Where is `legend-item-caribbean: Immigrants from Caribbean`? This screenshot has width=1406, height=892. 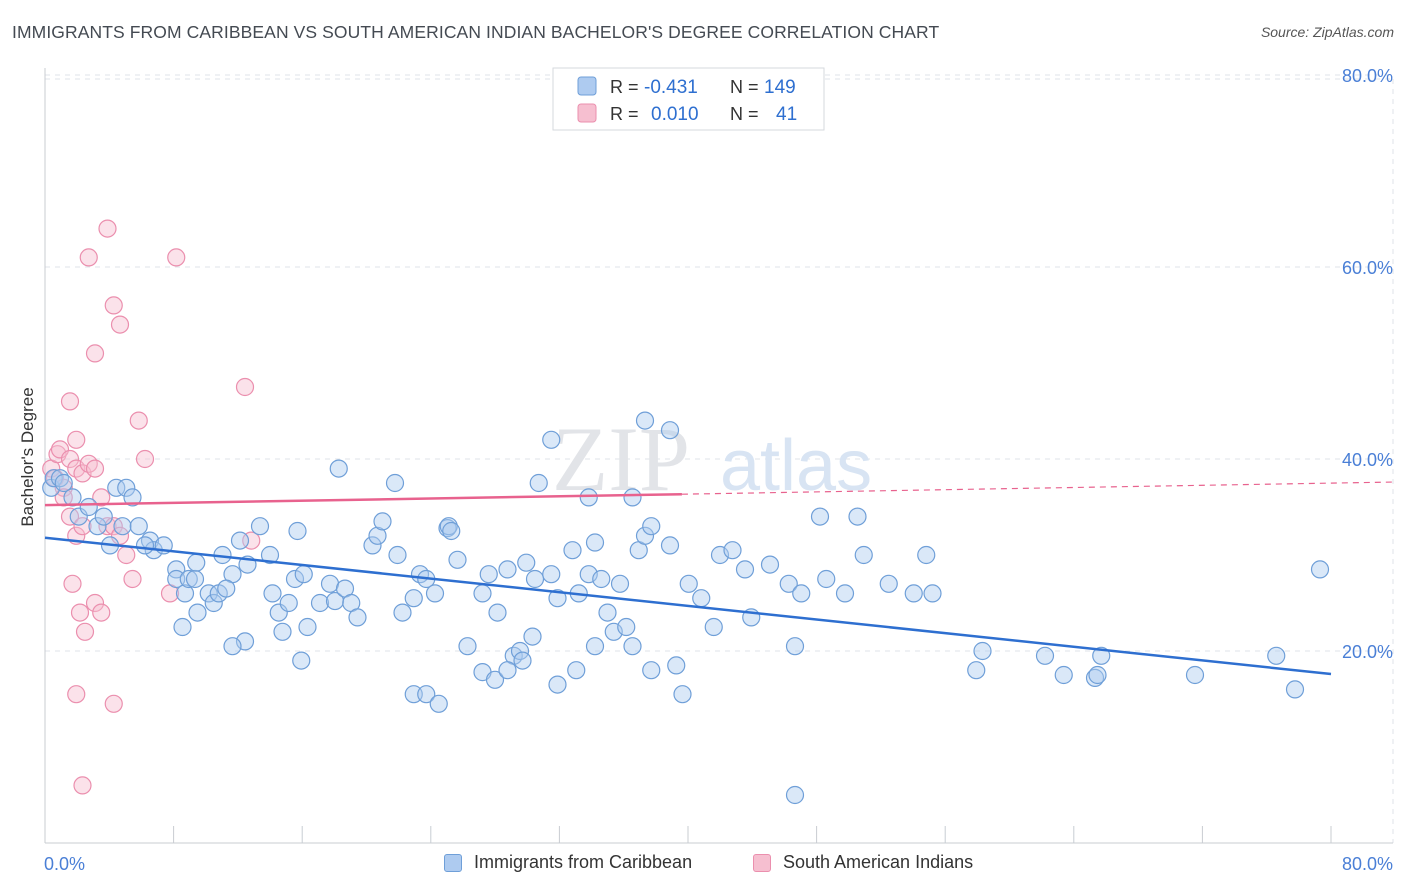
legend-item-caribbean: Immigrants from Caribbean is located at coordinates (568, 862).